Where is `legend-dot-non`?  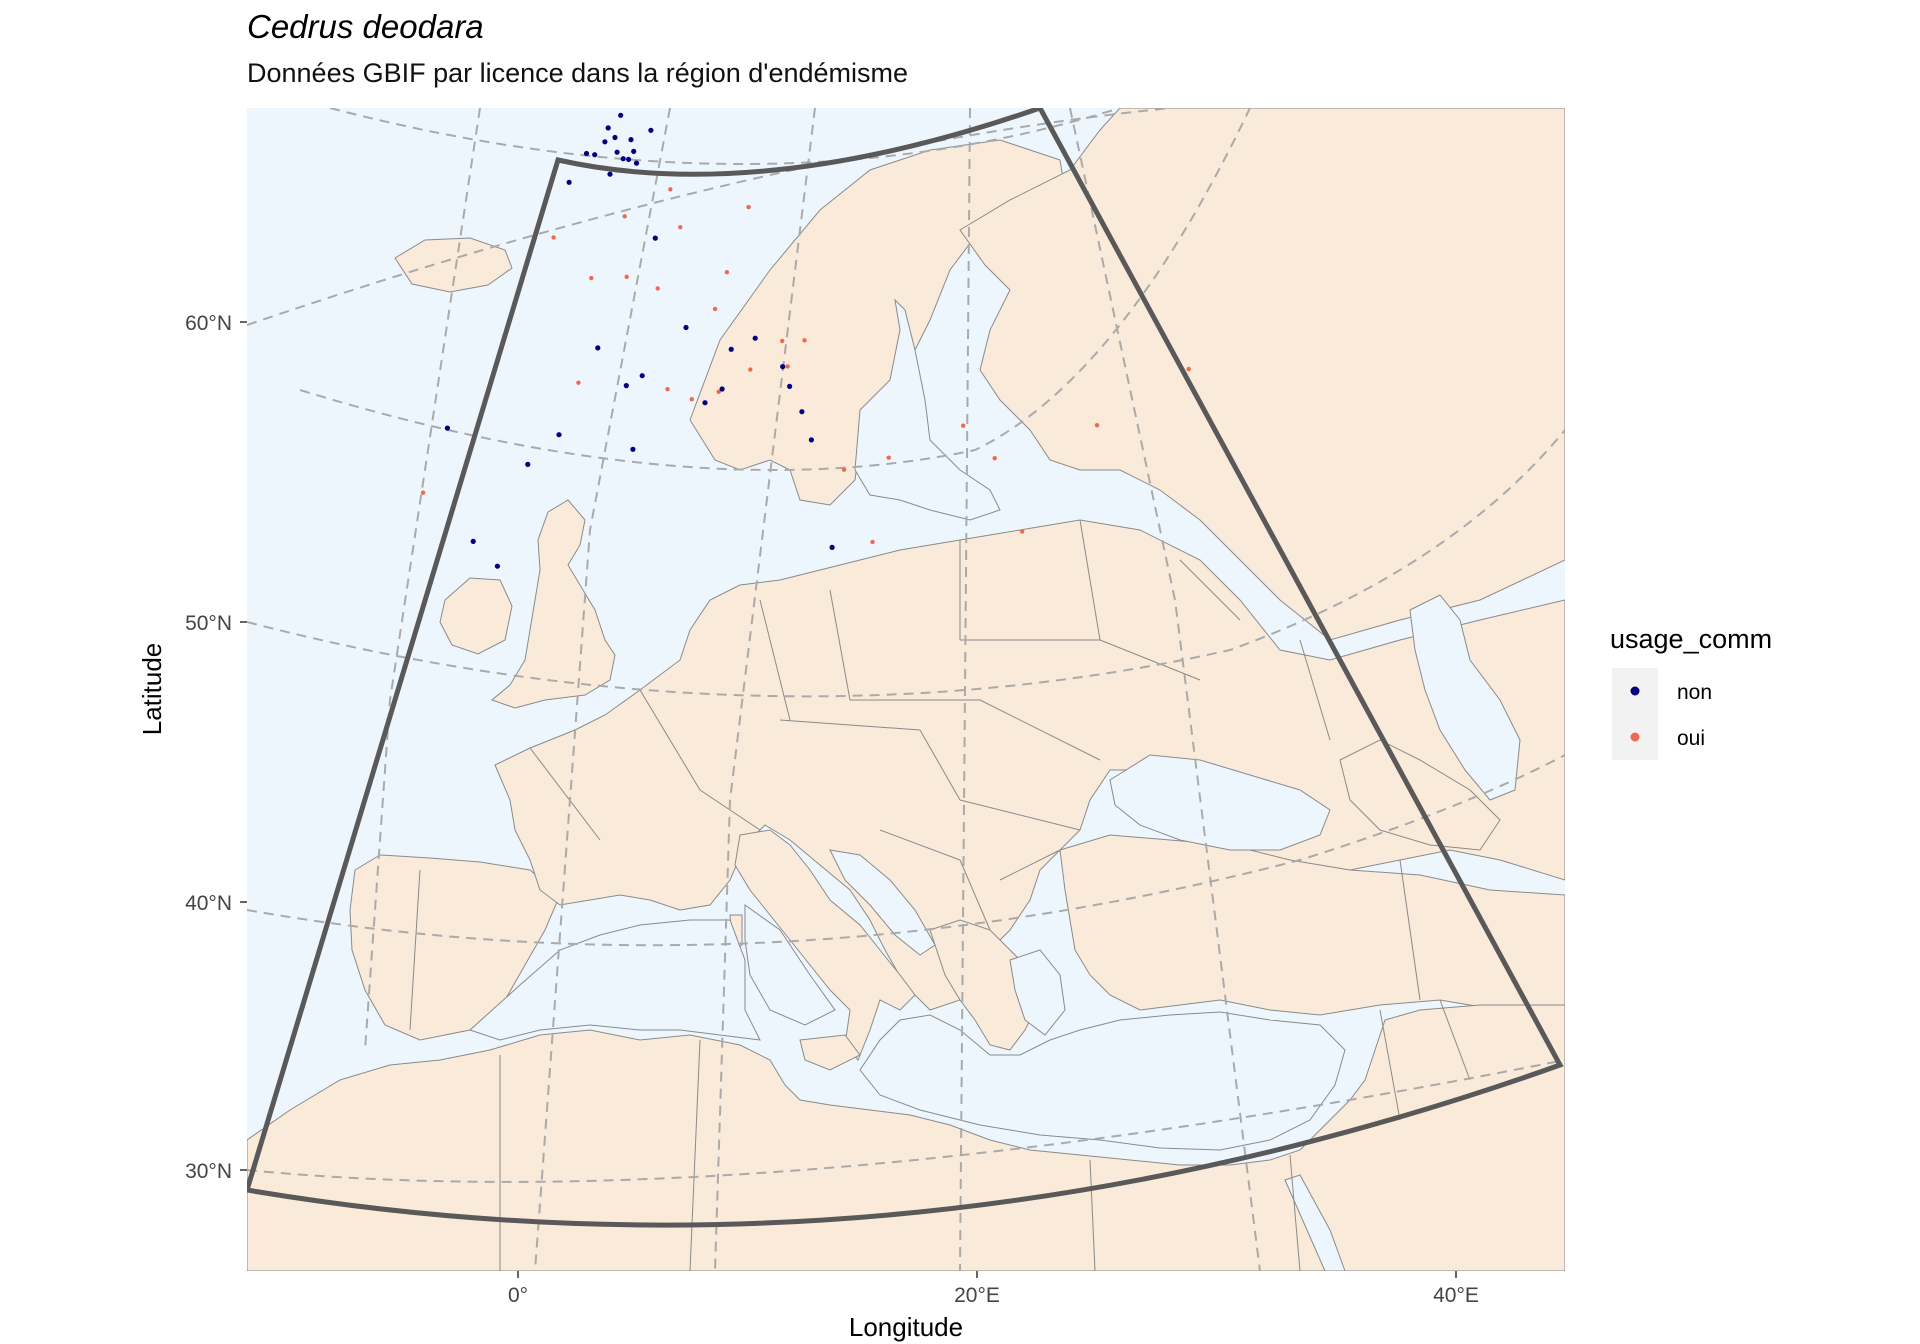
legend-dot-non is located at coordinates (1635, 691).